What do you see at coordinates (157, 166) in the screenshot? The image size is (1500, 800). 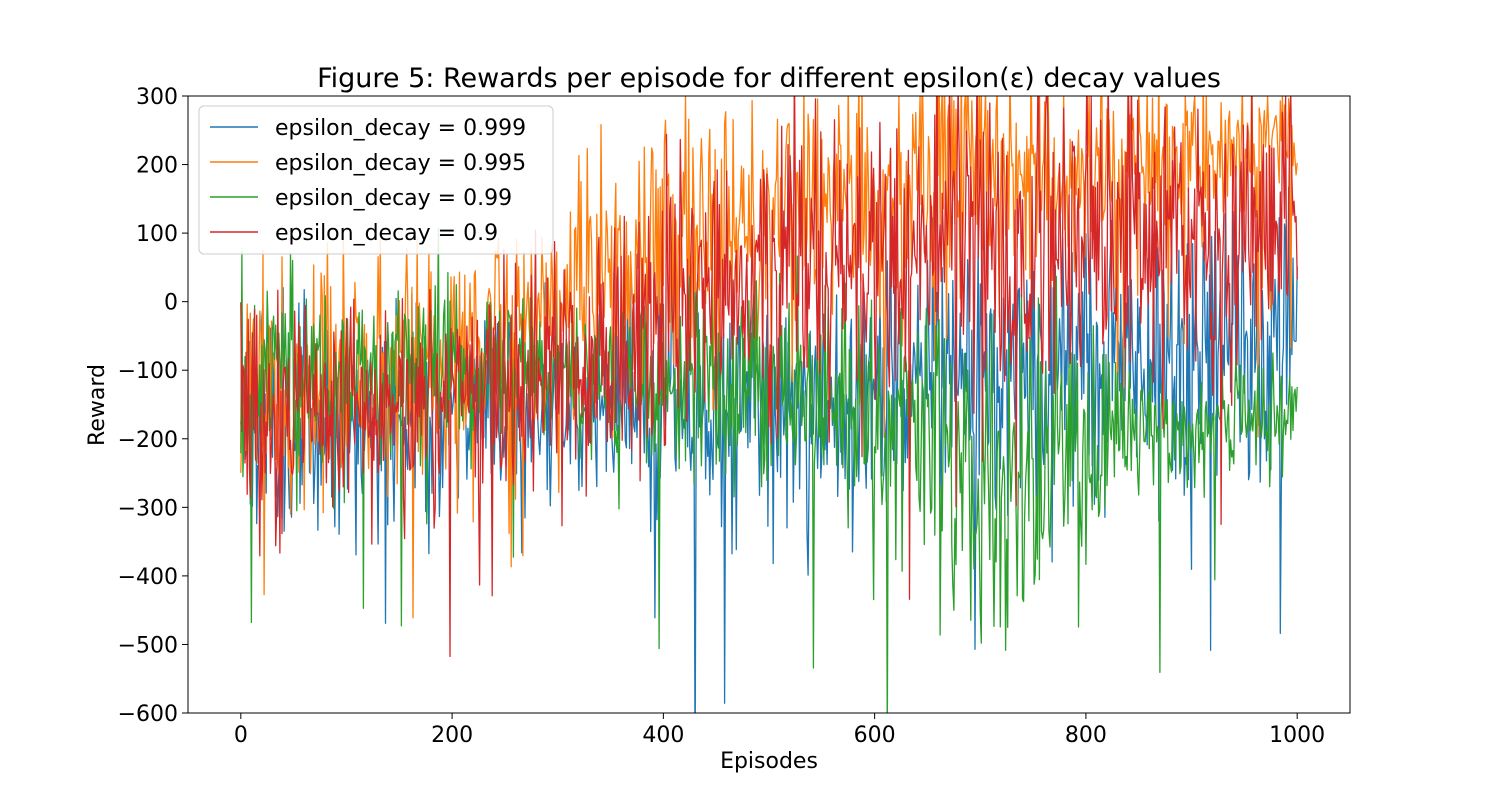 I see `y-tick-label: 200` at bounding box center [157, 166].